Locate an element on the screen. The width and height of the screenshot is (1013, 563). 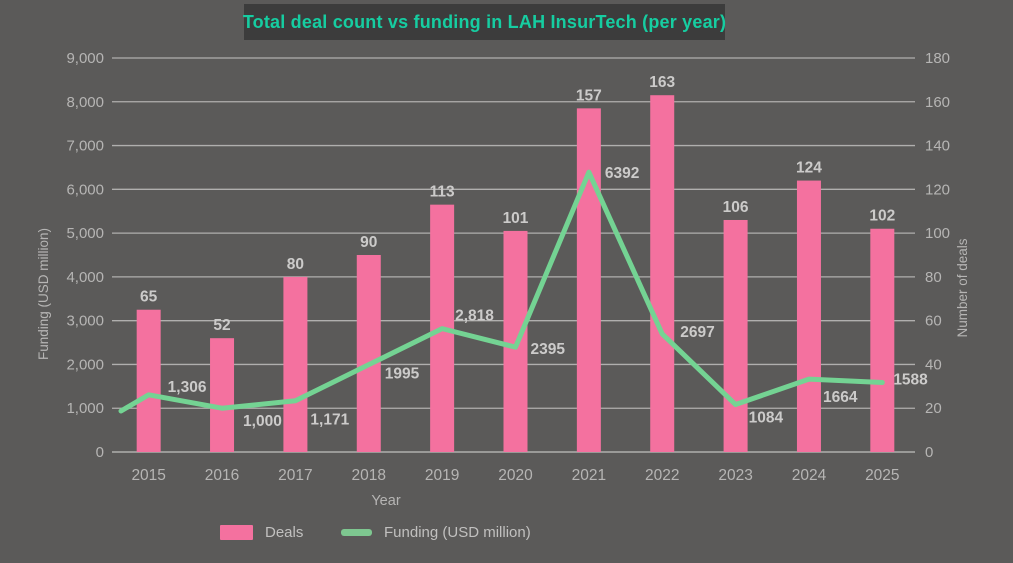
y-tick-label-right: 40 is located at coordinates (933, 364).